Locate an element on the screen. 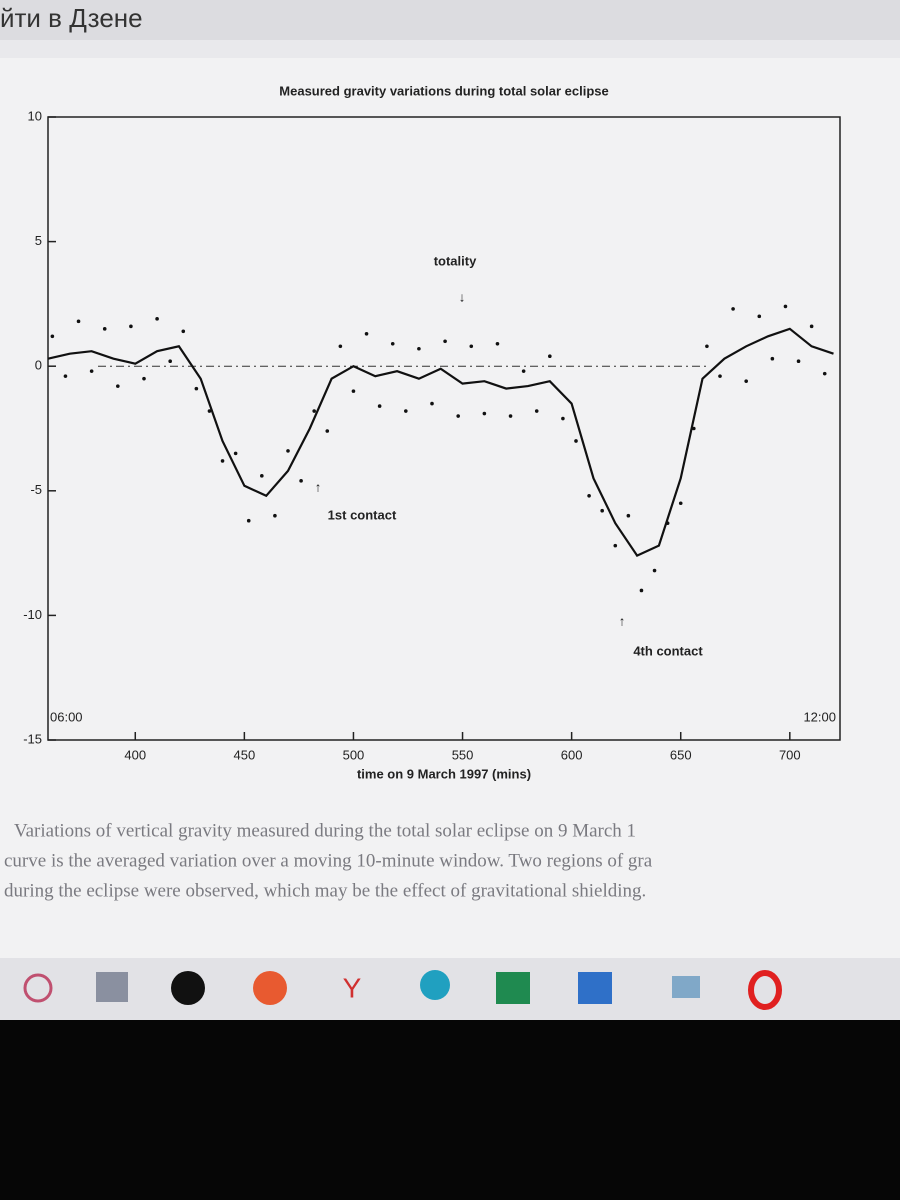 The image size is (900, 1200). taskbar is located at coordinates (450, 989).